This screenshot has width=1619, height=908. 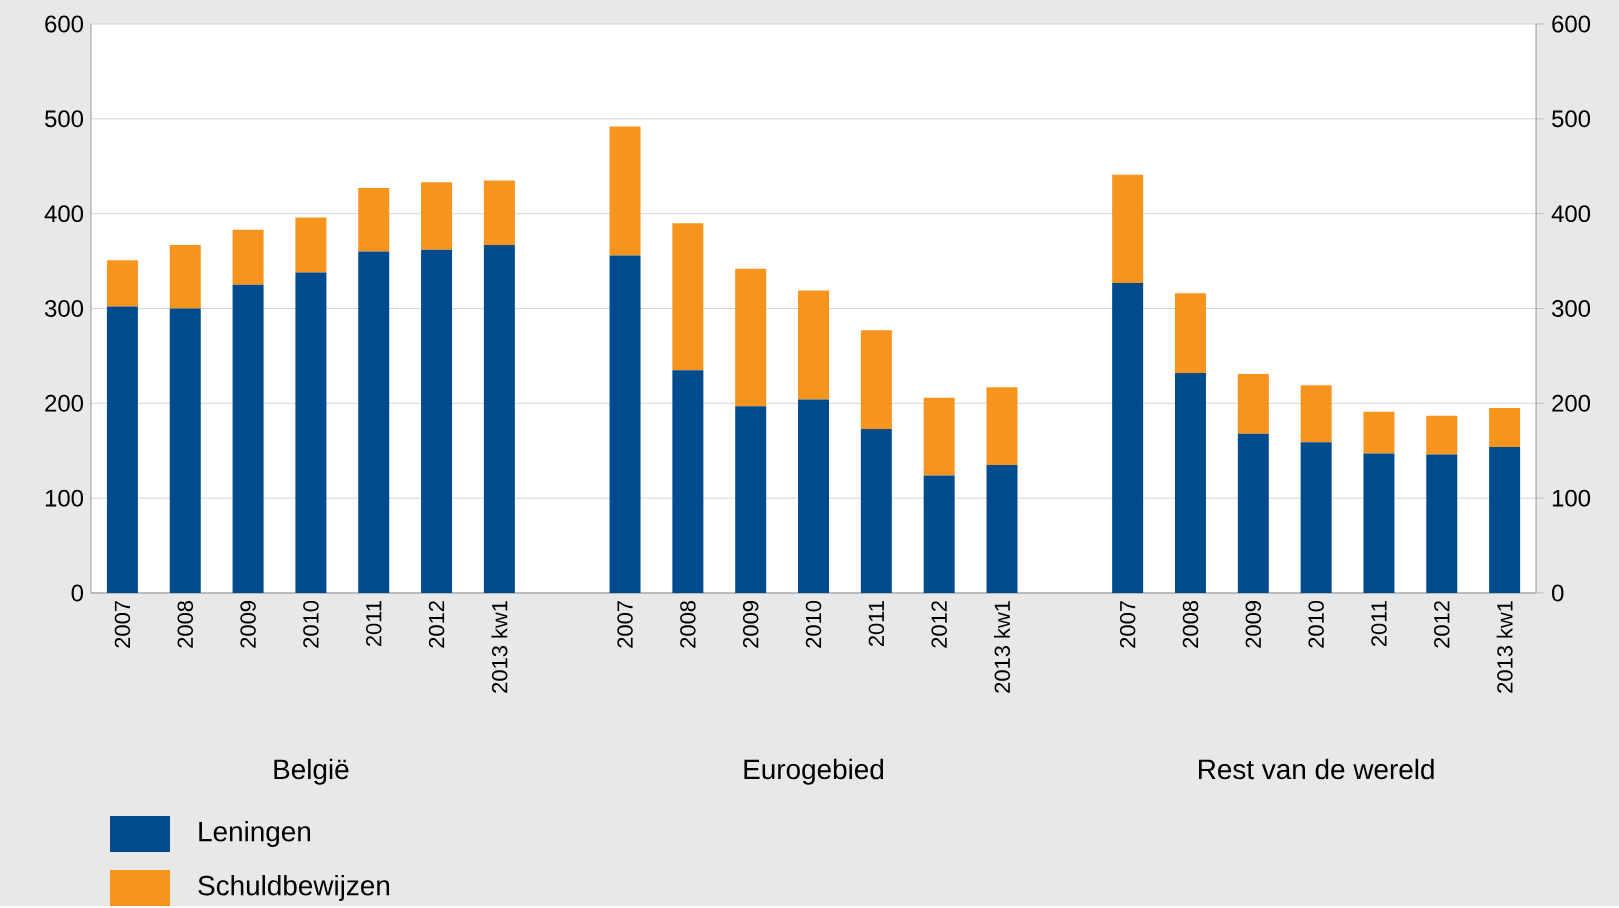 I want to click on y2-tick-label: 200, so click(x=64, y=403).